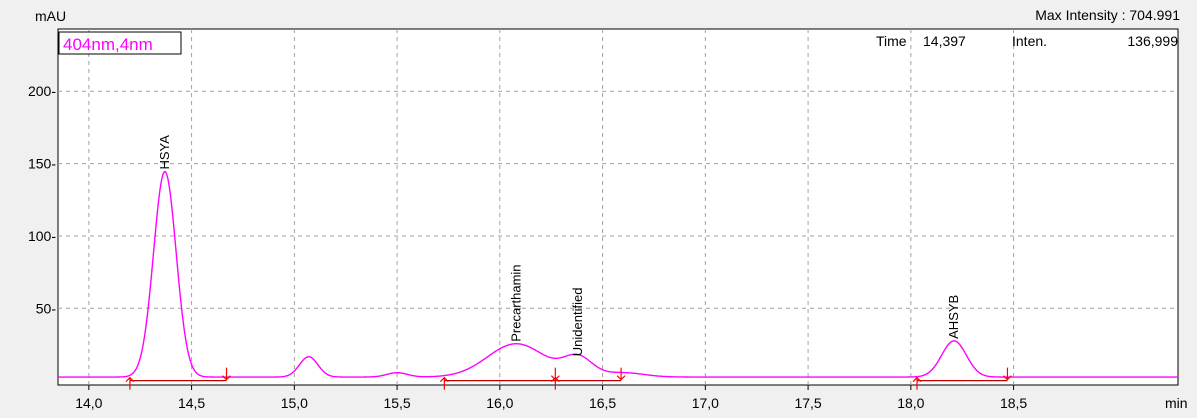 Image resolution: width=1197 pixels, height=418 pixels. What do you see at coordinates (891, 41) in the screenshot?
I see `time-label: Time` at bounding box center [891, 41].